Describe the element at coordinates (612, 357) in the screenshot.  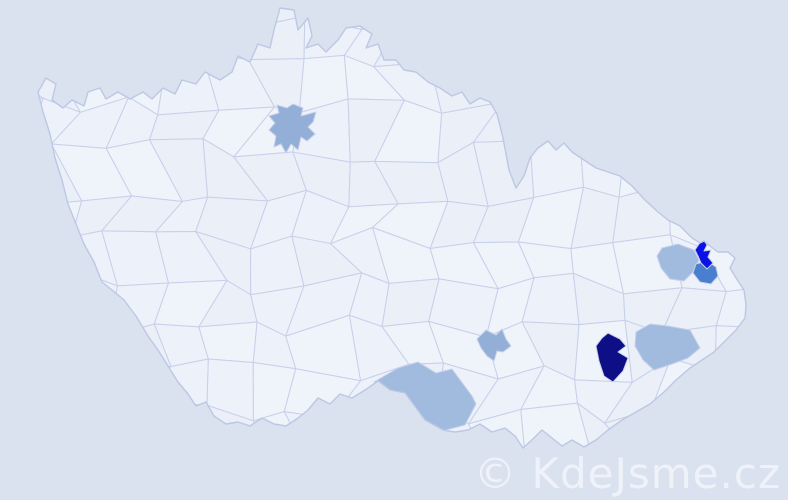
I see `district-zlin` at that location.